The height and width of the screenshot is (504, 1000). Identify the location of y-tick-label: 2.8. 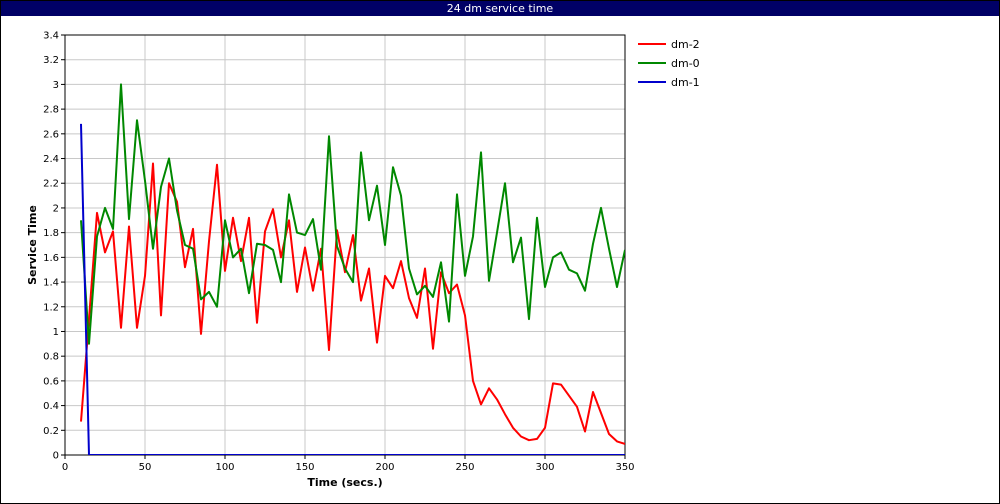
(51, 110).